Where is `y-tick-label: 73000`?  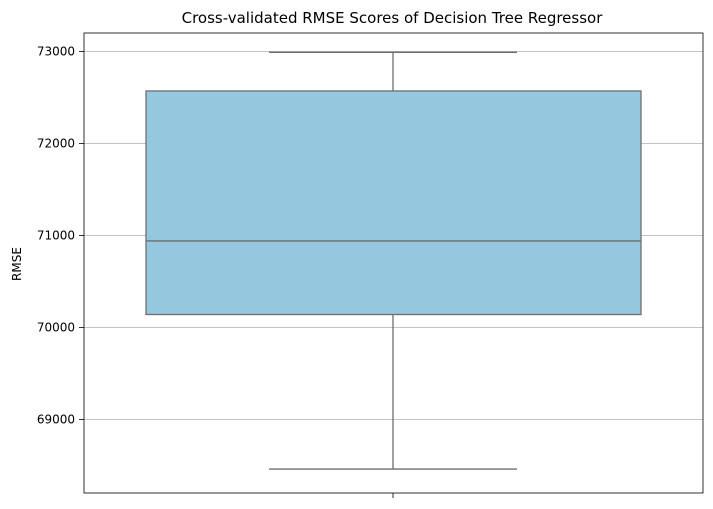 y-tick-label: 73000 is located at coordinates (56, 51).